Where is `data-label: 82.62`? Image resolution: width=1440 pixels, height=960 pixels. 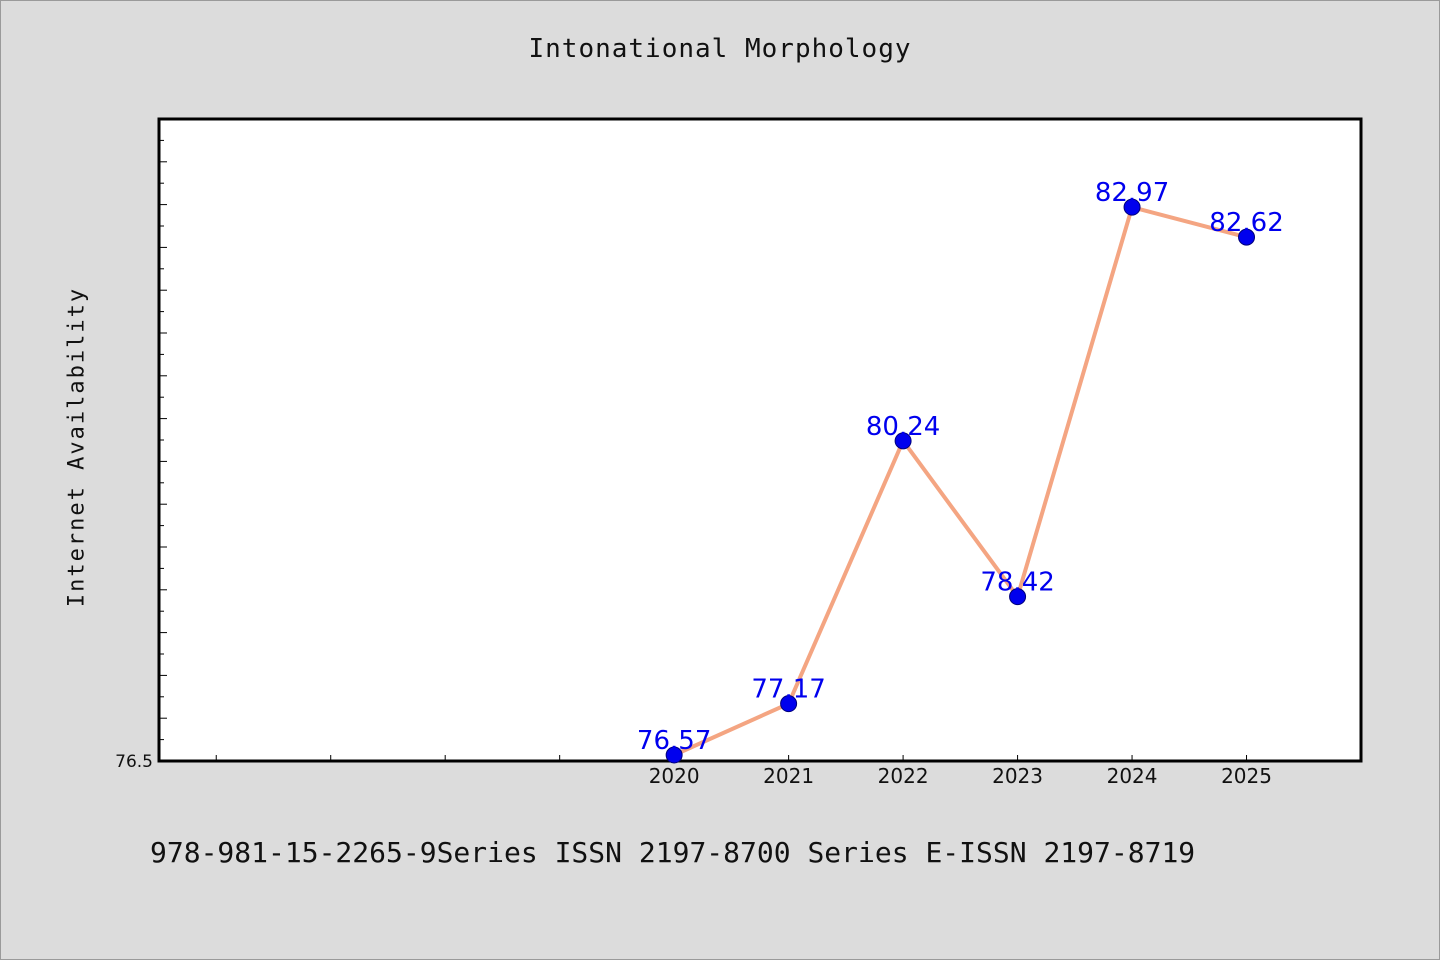
data-label: 82.62 is located at coordinates (1246, 223).